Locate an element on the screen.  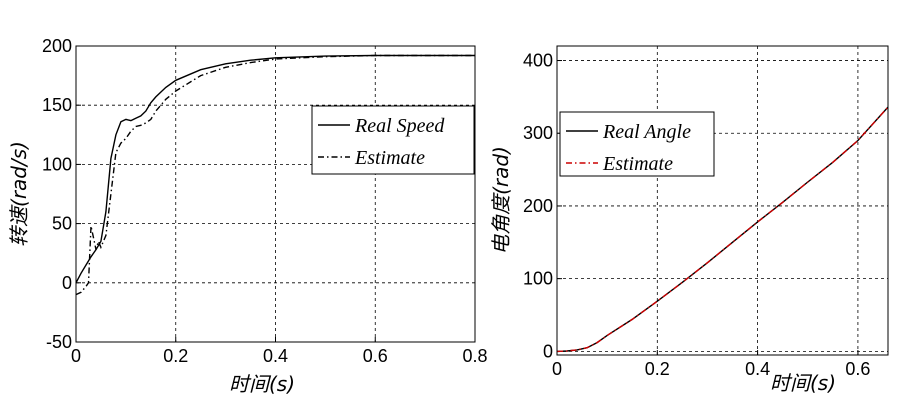
x-tick-label: 0.8 is located at coordinates (474, 356).